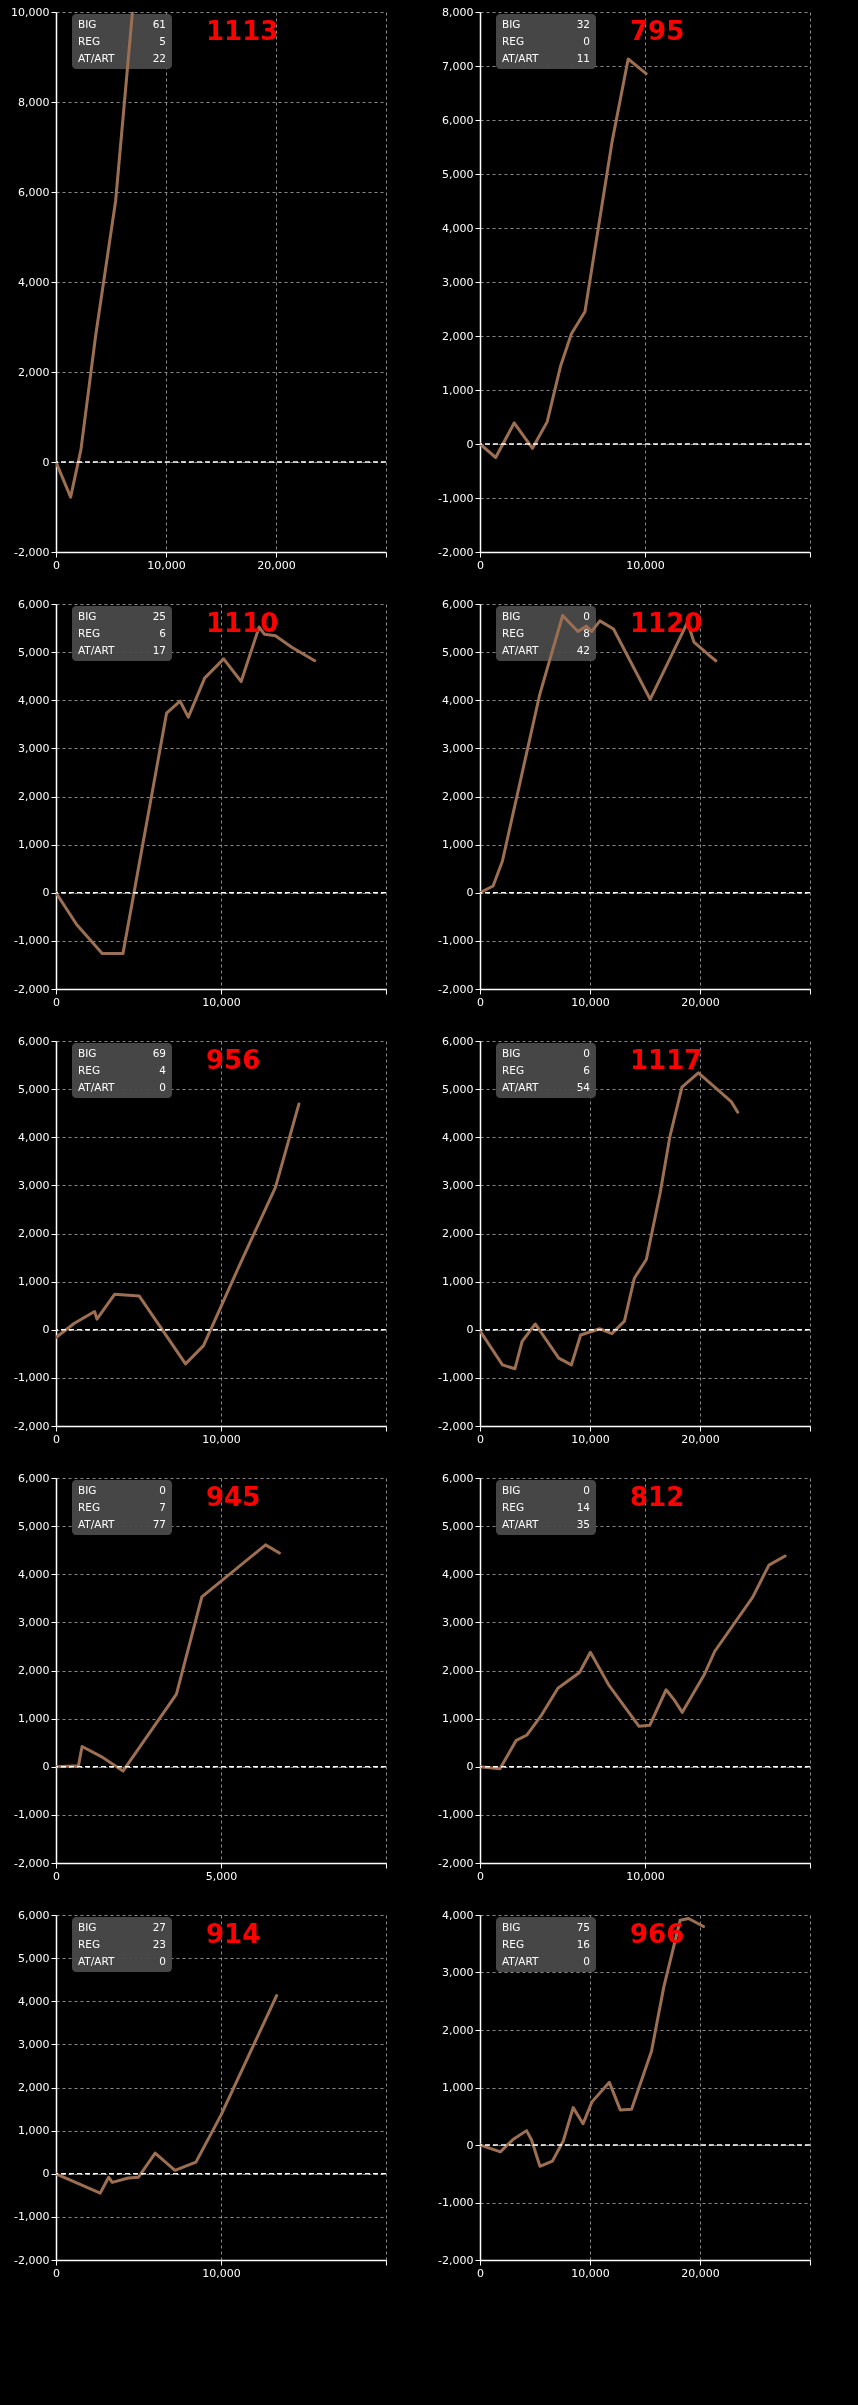  I want to click on annotation: 77, so click(159, 1524).